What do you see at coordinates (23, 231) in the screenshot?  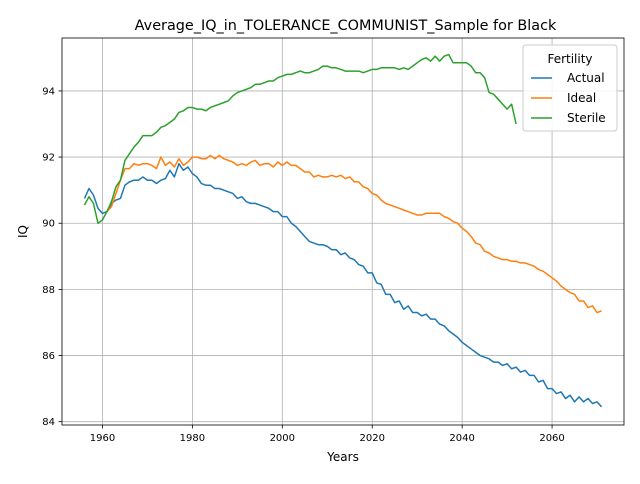 I see `y-axis-label: IQ` at bounding box center [23, 231].